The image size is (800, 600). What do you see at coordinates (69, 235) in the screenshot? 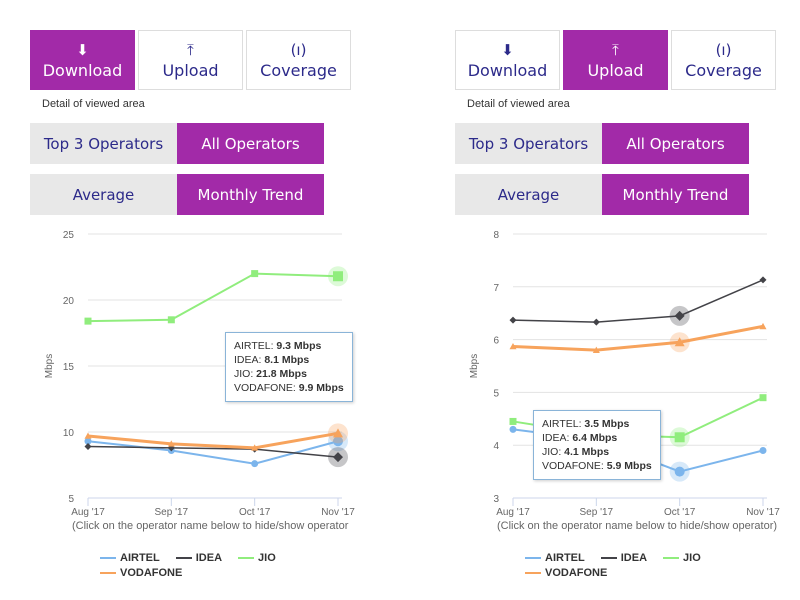
I see `y-tick-label: 25` at bounding box center [69, 235].